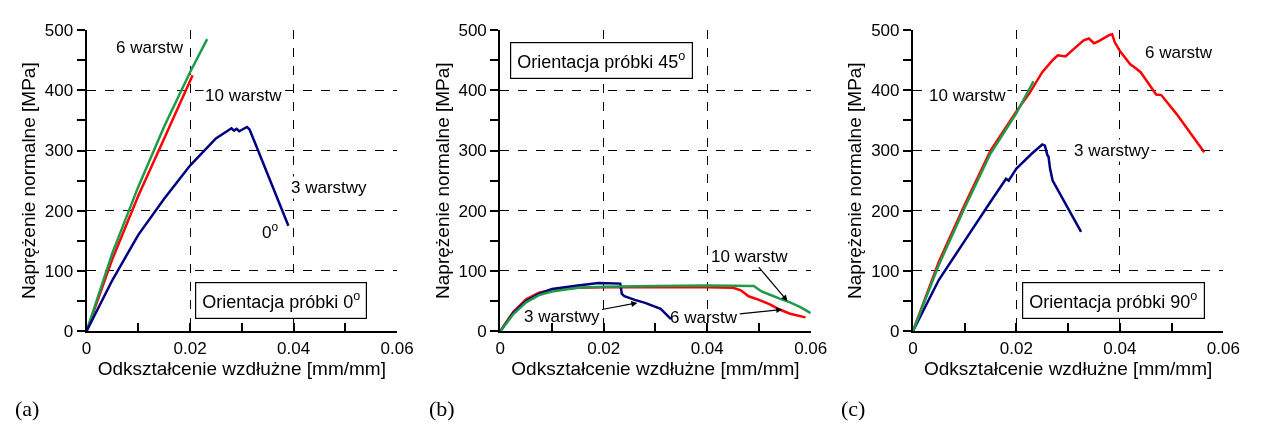 The width and height of the screenshot is (1263, 433). Describe the element at coordinates (281, 300) in the screenshot. I see `annotation: Orientacja próbki 0$^{o}$` at that location.